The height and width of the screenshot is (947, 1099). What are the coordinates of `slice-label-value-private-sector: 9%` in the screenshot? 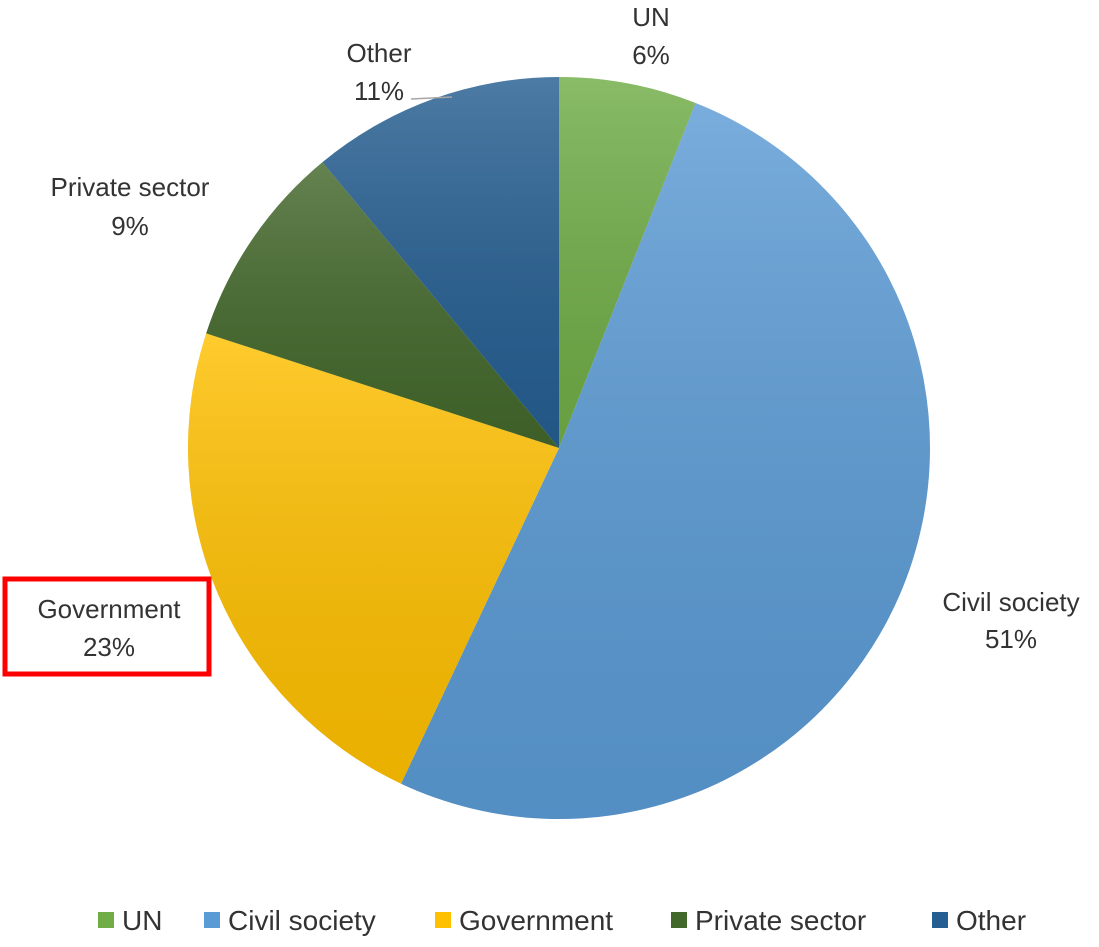 It's located at (130, 226).